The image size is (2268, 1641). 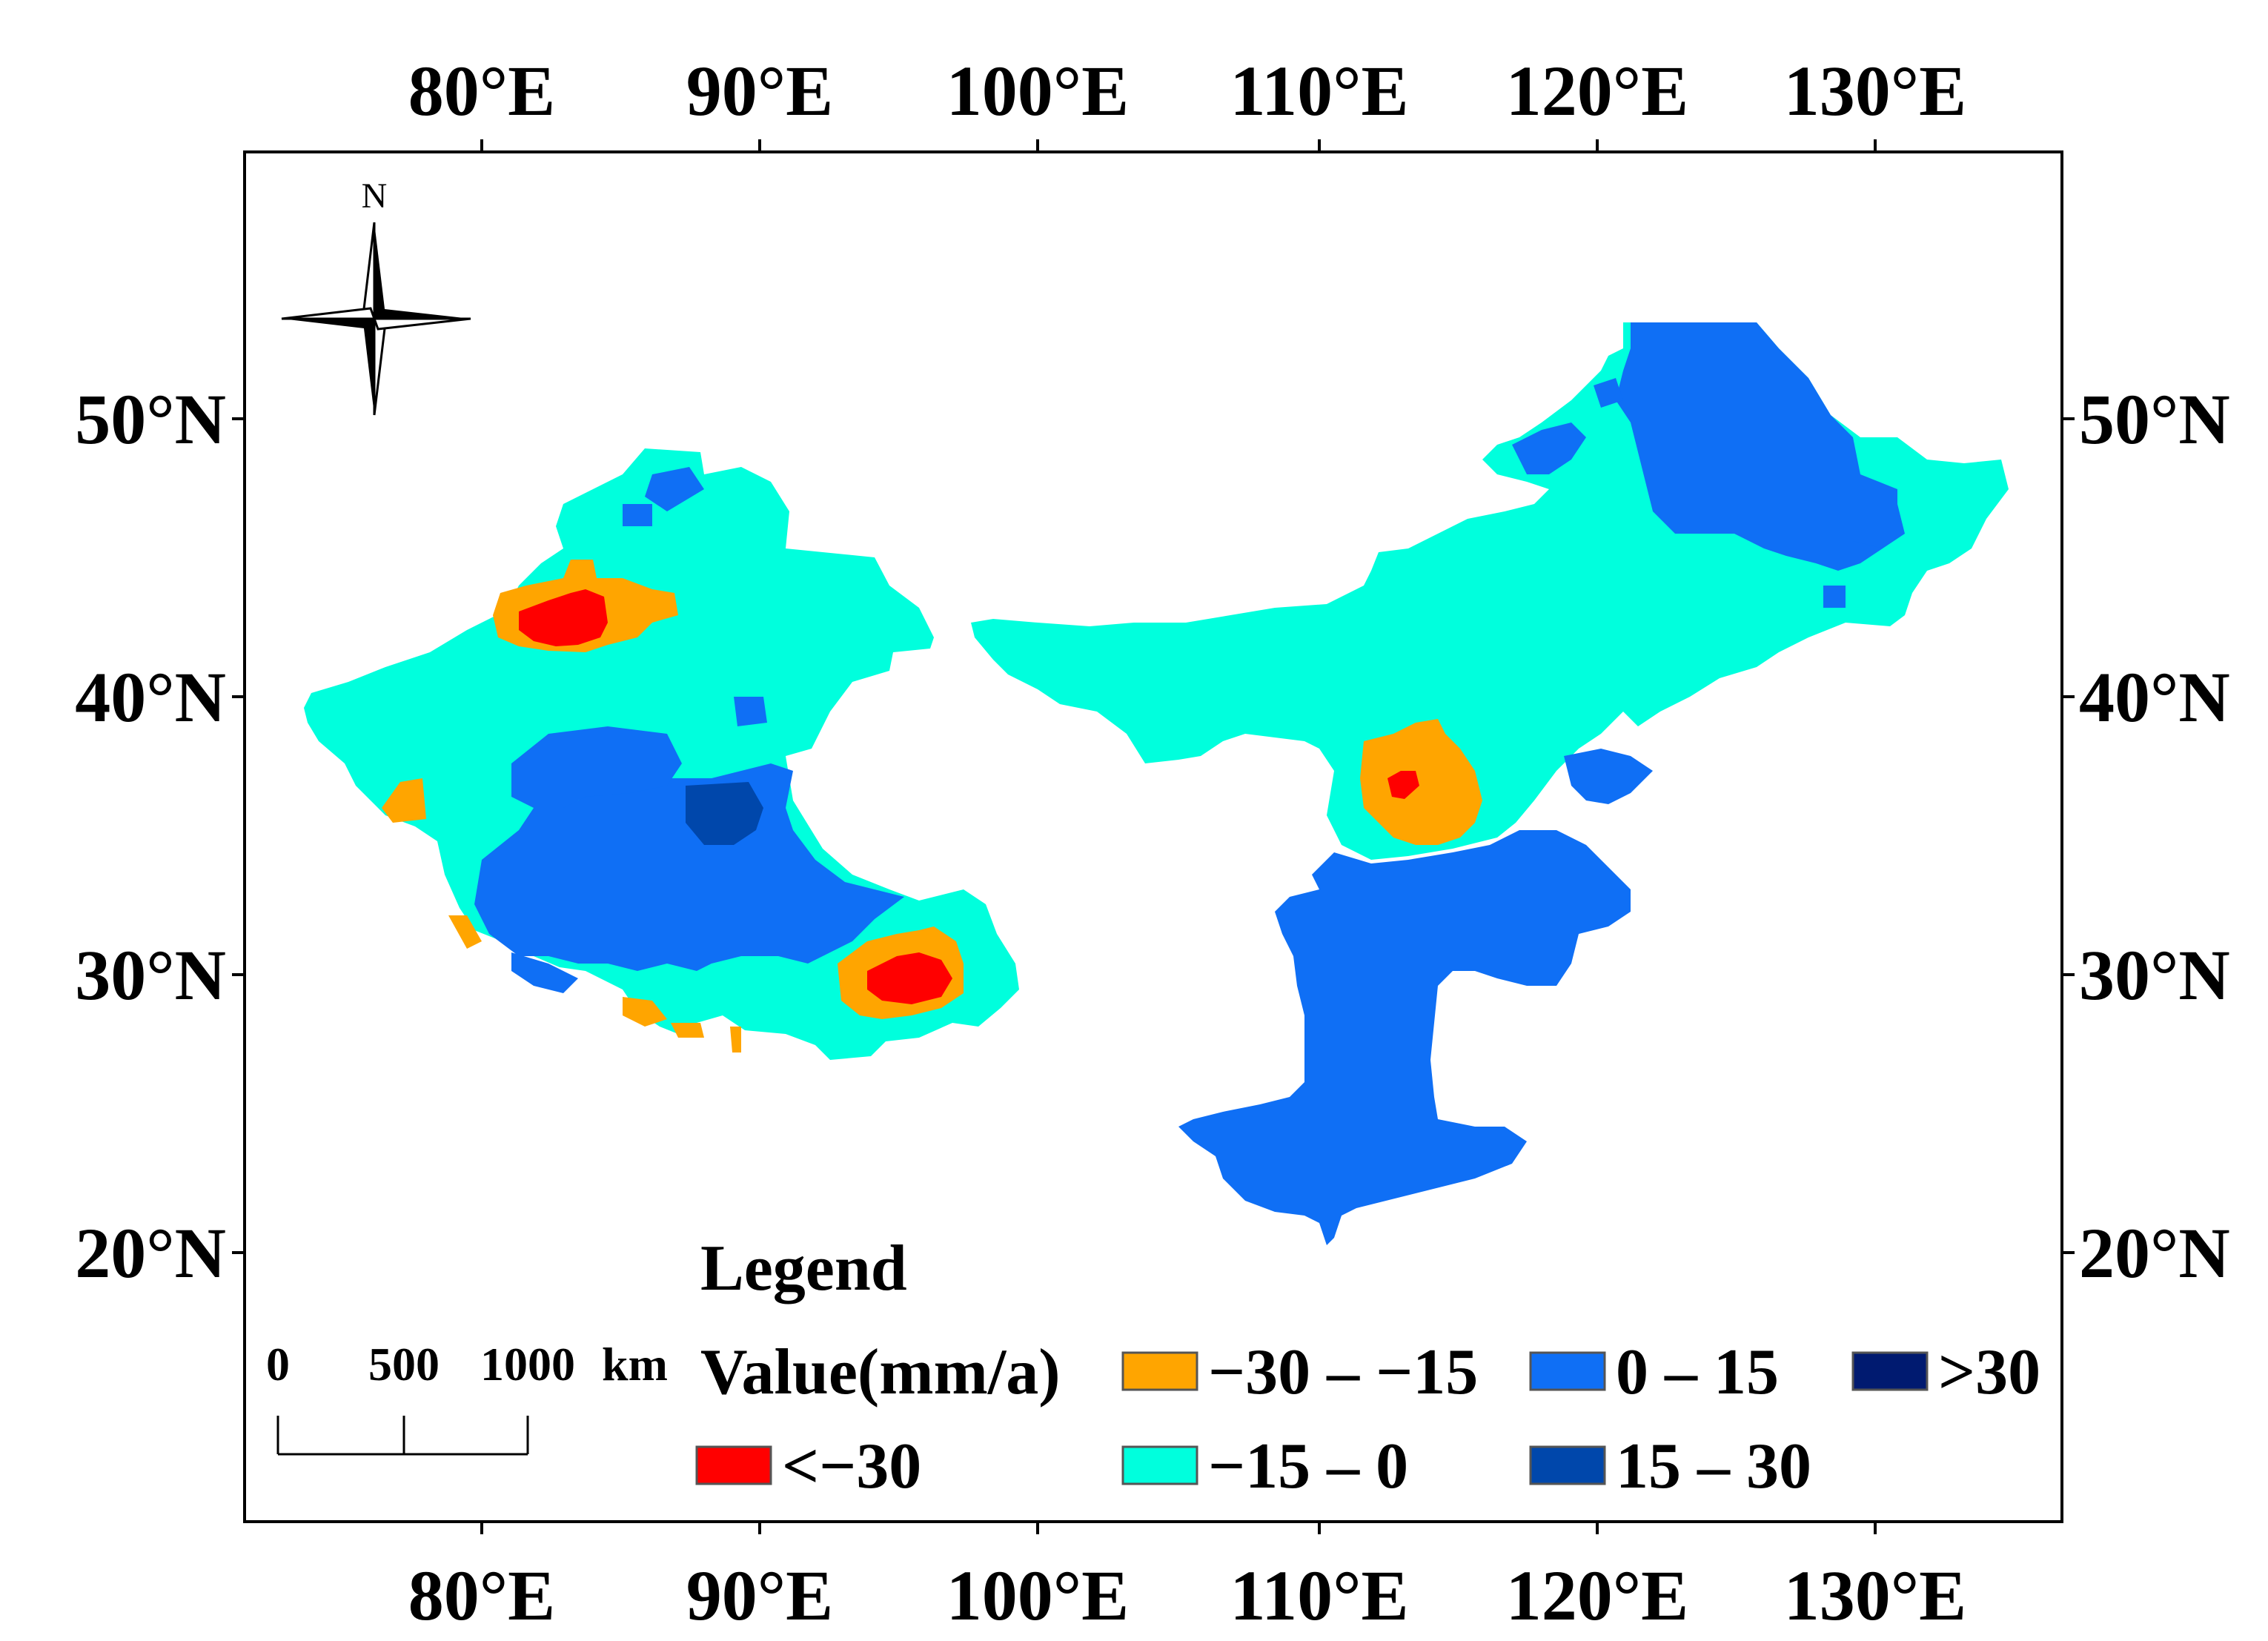 I want to click on east-neg-mid-patch, so click(x=1421, y=782).